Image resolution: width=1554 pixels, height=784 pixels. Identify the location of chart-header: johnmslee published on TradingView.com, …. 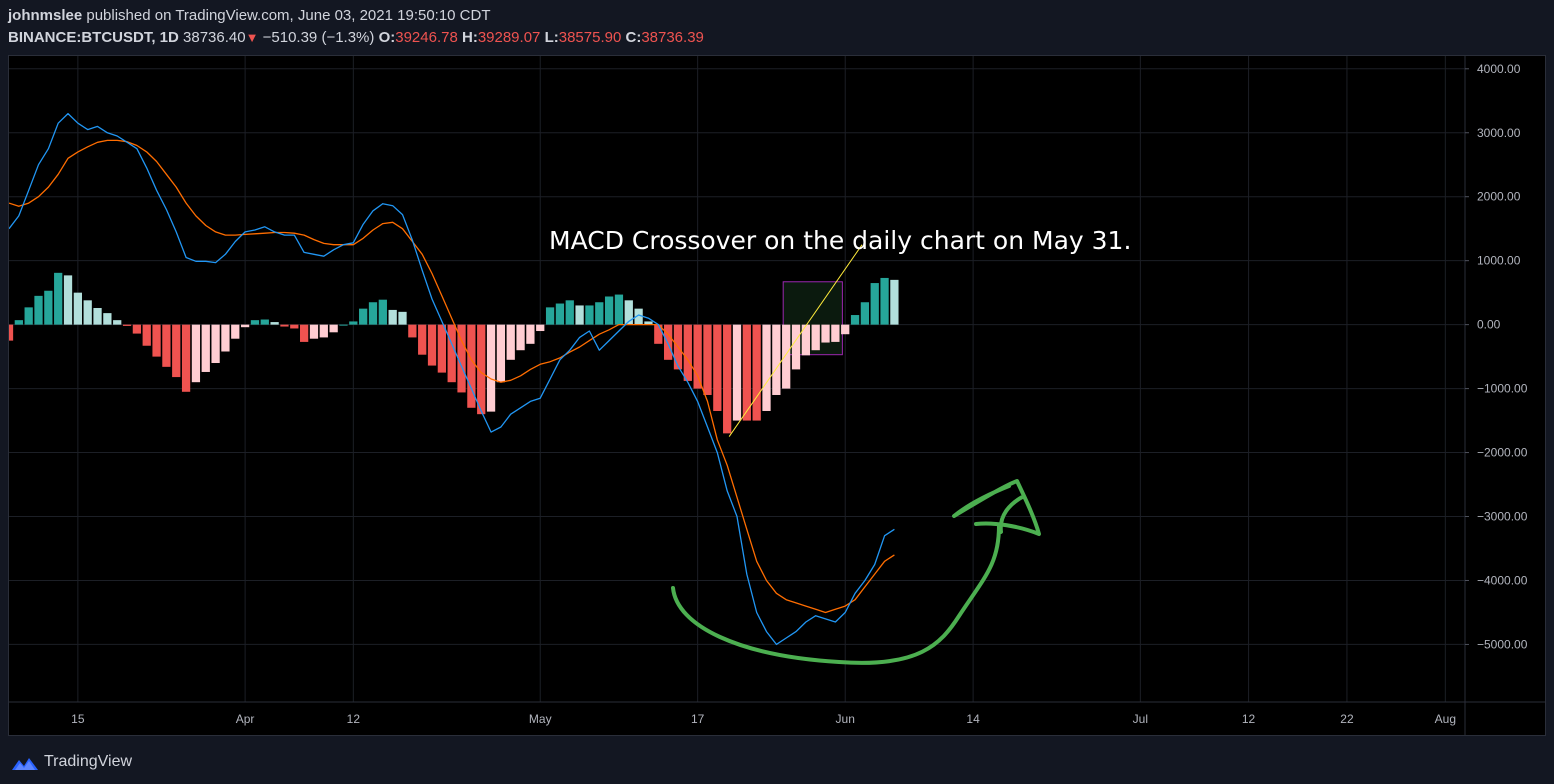
(356, 30).